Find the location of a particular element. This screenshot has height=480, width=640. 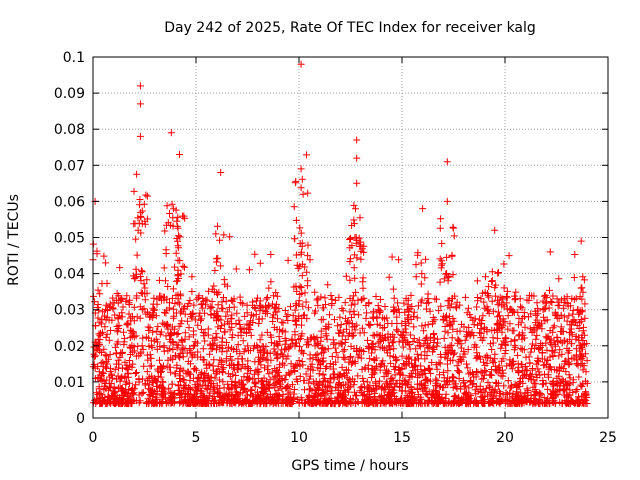

x-tick-label: 5 is located at coordinates (196, 438).